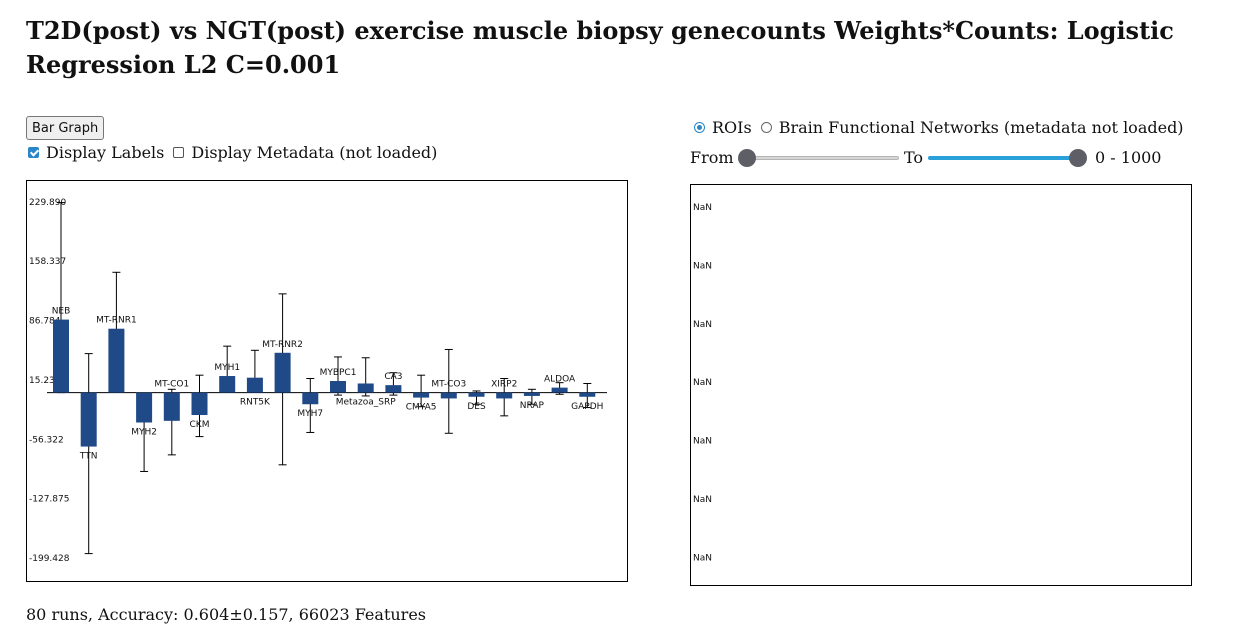 Image resolution: width=1258 pixels, height=635 pixels. I want to click on bar-label: MYH1, so click(227, 368).